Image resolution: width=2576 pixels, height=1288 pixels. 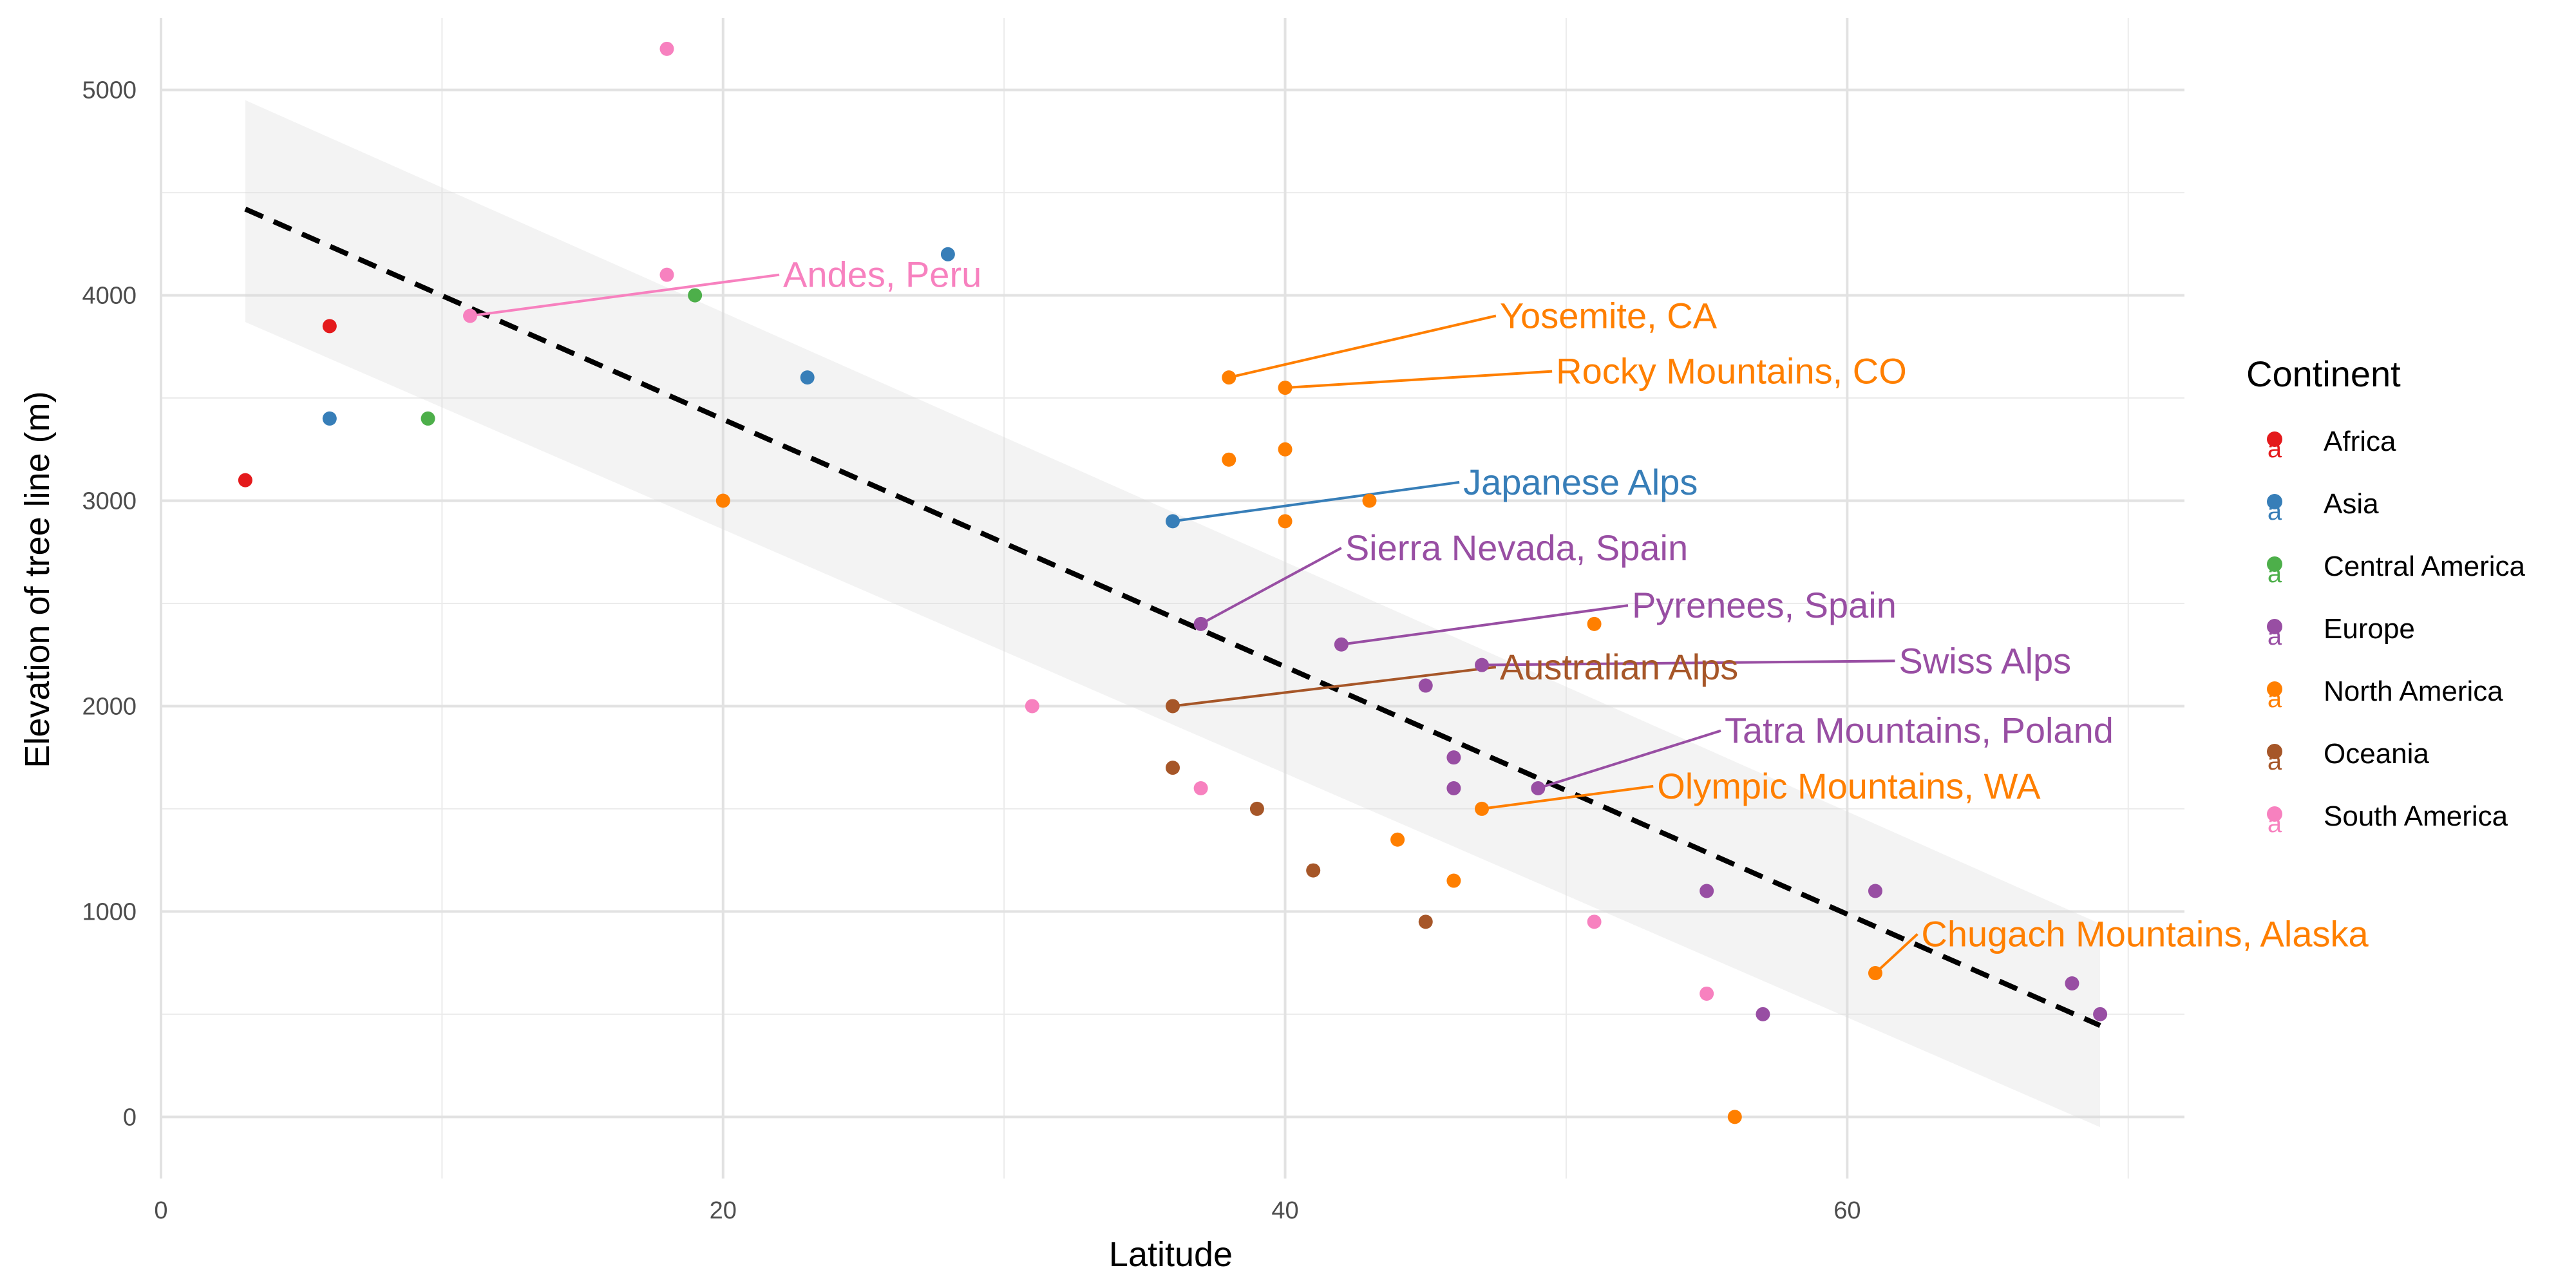 I want to click on x-tick-label: 20, so click(x=723, y=1210).